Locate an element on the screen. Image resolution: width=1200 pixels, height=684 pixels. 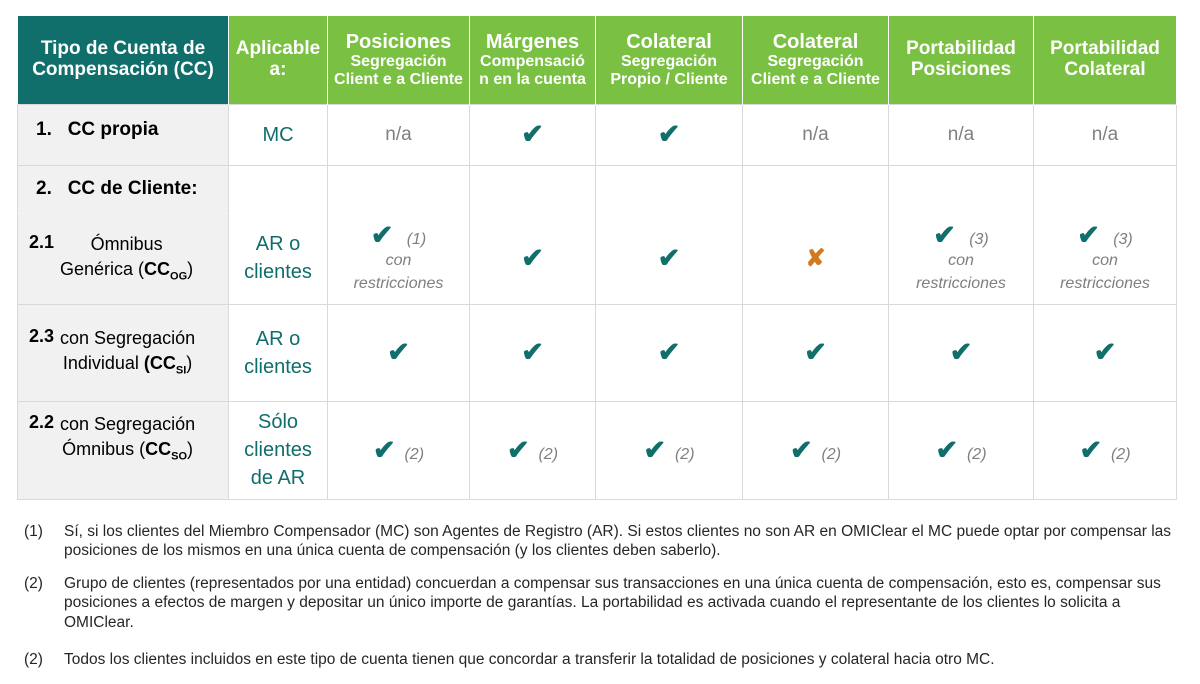
header-margins: Márgenes Compensació n en la cuenta is located at coordinates (532, 60).